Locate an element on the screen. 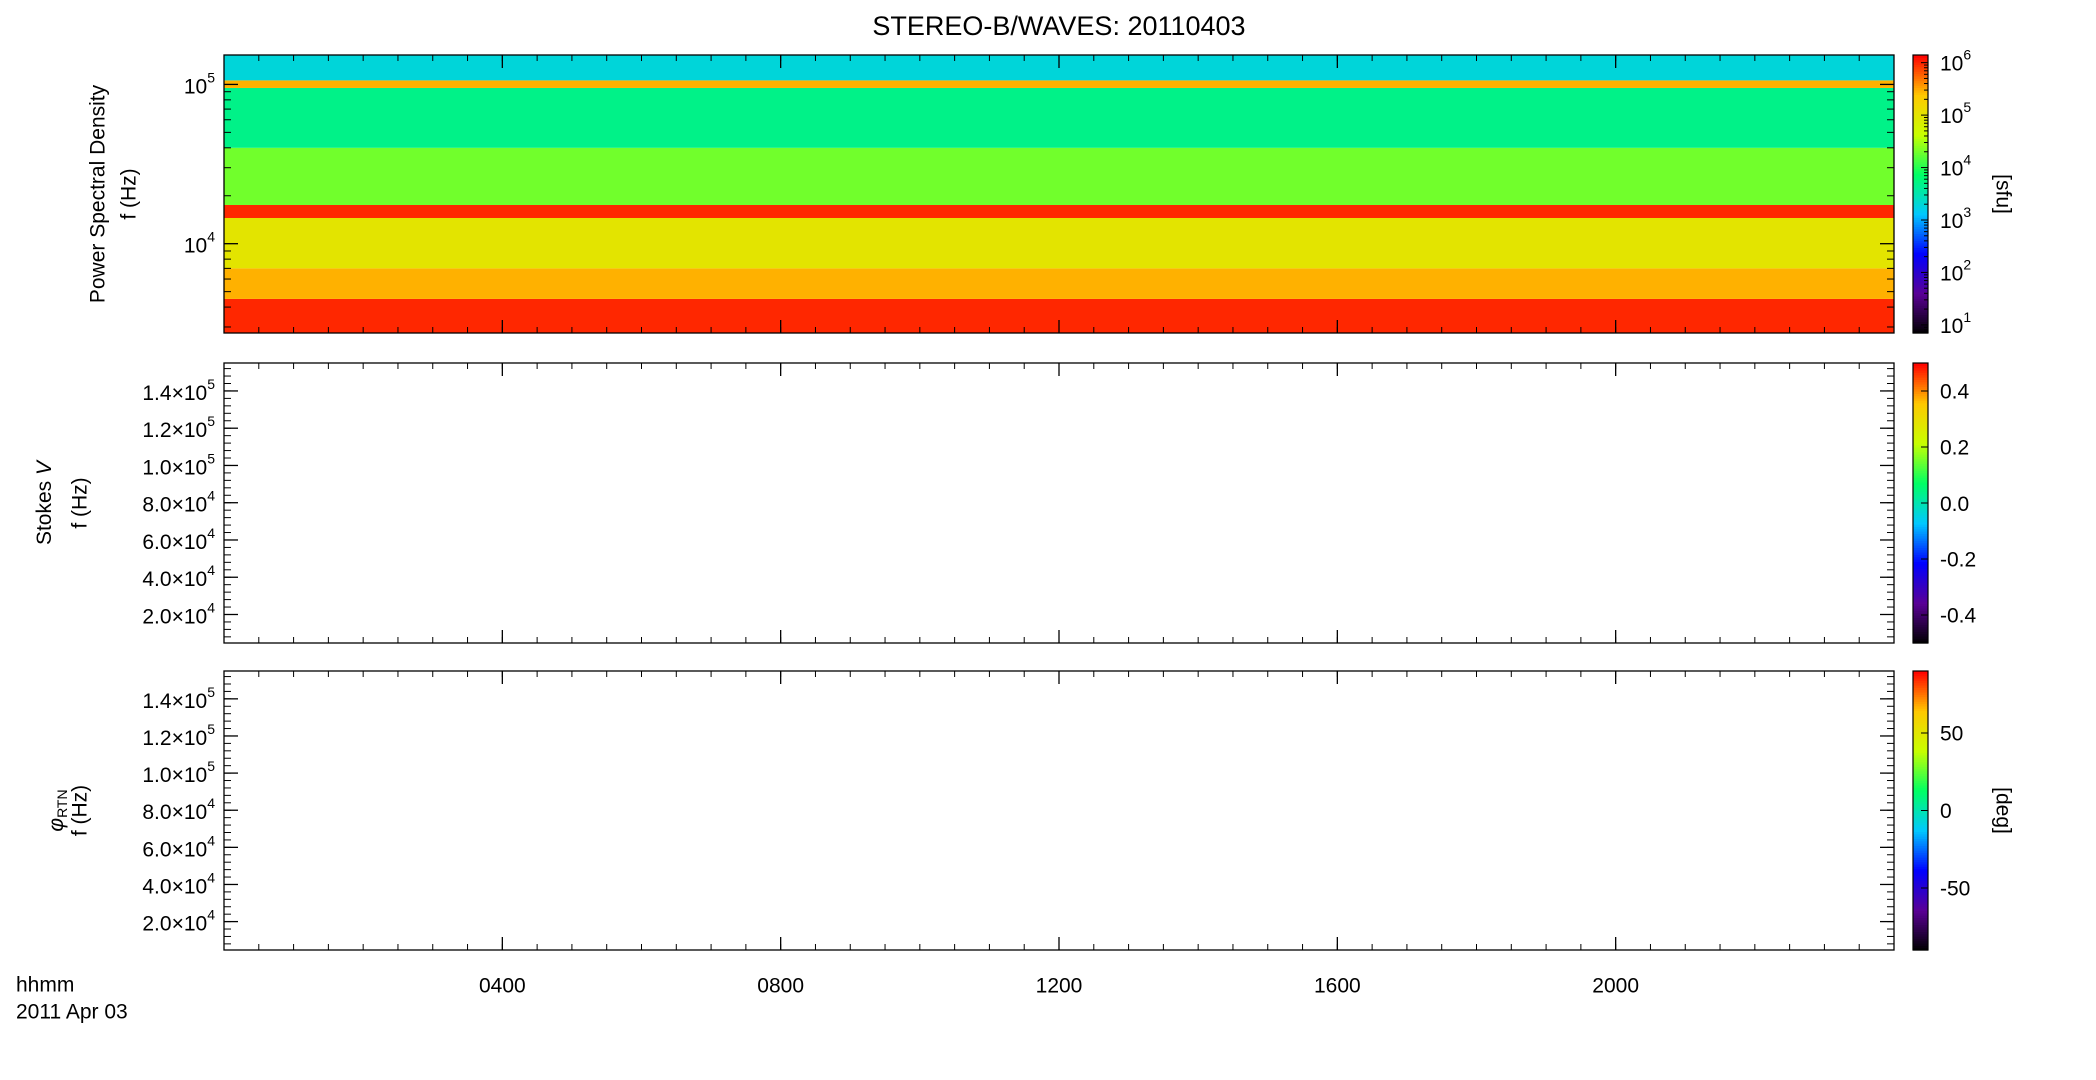 Image resolution: width=2096 pixels, height=1080 pixels. tick-label-text: 1.2×10 is located at coordinates (174, 738).